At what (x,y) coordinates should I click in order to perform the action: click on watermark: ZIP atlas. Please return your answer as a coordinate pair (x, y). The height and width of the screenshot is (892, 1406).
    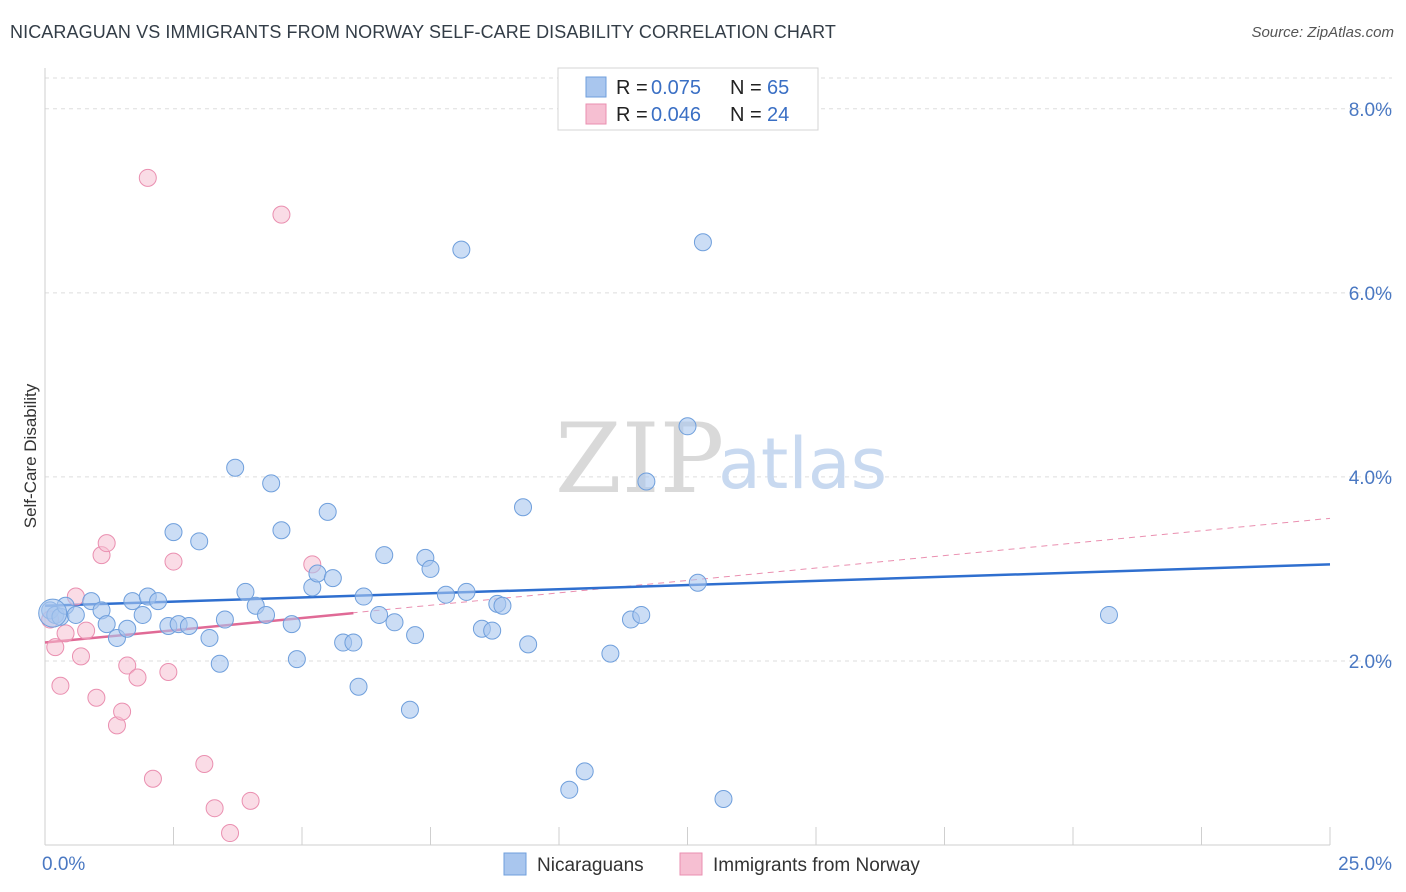
    Looking at the image, I should click on (721, 459).